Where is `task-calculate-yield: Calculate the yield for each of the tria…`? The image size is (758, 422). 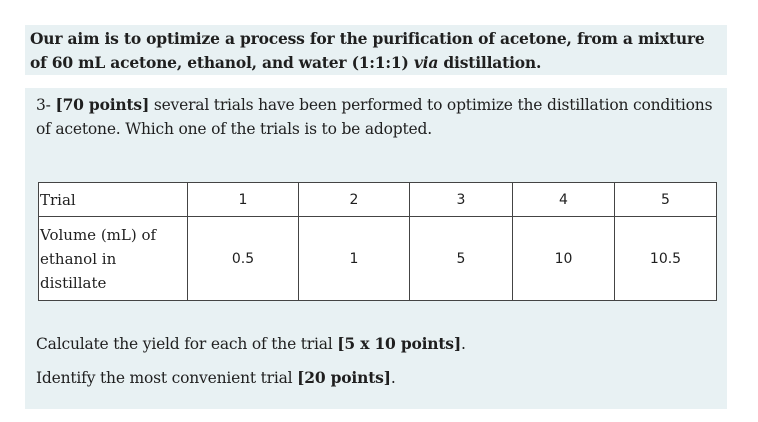 task-calculate-yield: Calculate the yield for each of the tria… is located at coordinates (251, 344).